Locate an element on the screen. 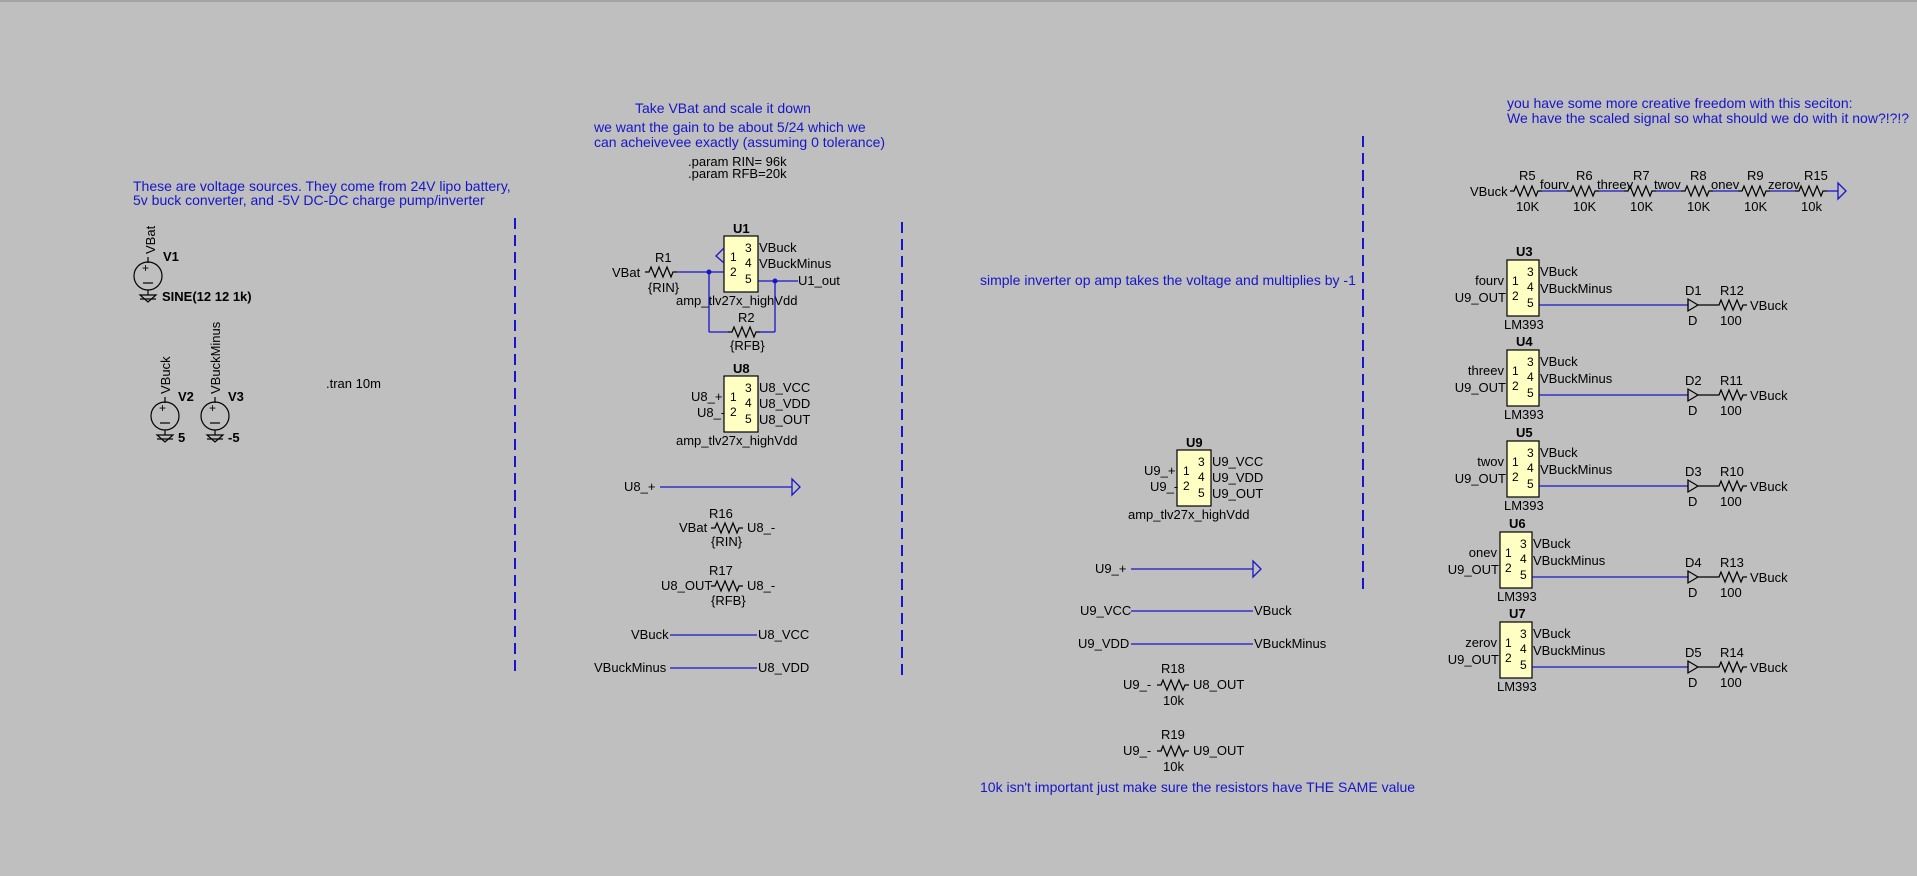 Image resolution: width=1917 pixels, height=876 pixels. r17-name: R17 is located at coordinates (721, 570).